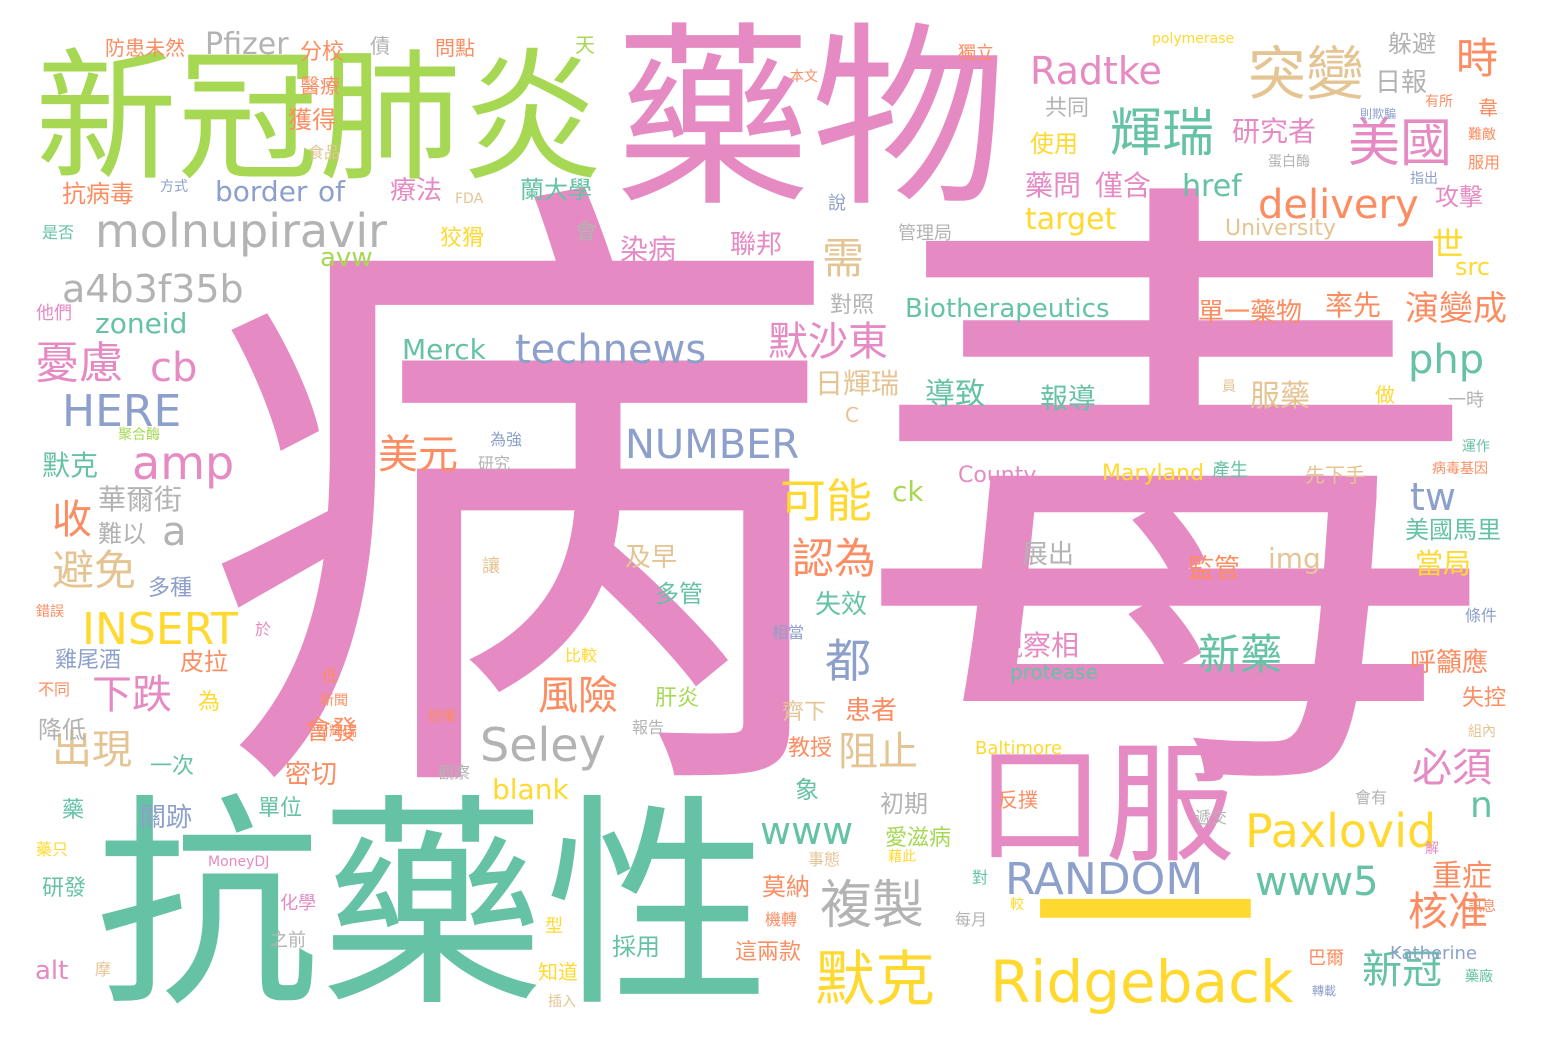 The width and height of the screenshot is (1548, 1052). What do you see at coordinates (209, 703) in the screenshot?
I see `word: 為` at bounding box center [209, 703].